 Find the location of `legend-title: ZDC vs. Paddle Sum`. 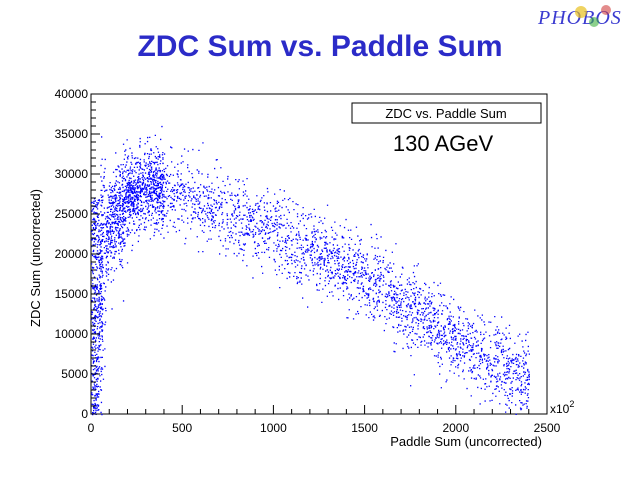

legend-title: ZDC vs. Paddle Sum is located at coordinates (445, 113).